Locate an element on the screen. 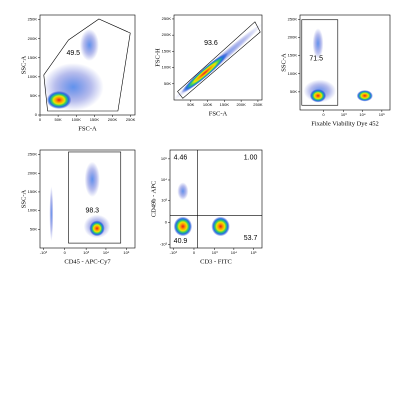 This screenshot has height=416, width=416. y-tick-label: 10⁴ is located at coordinates (164, 179).